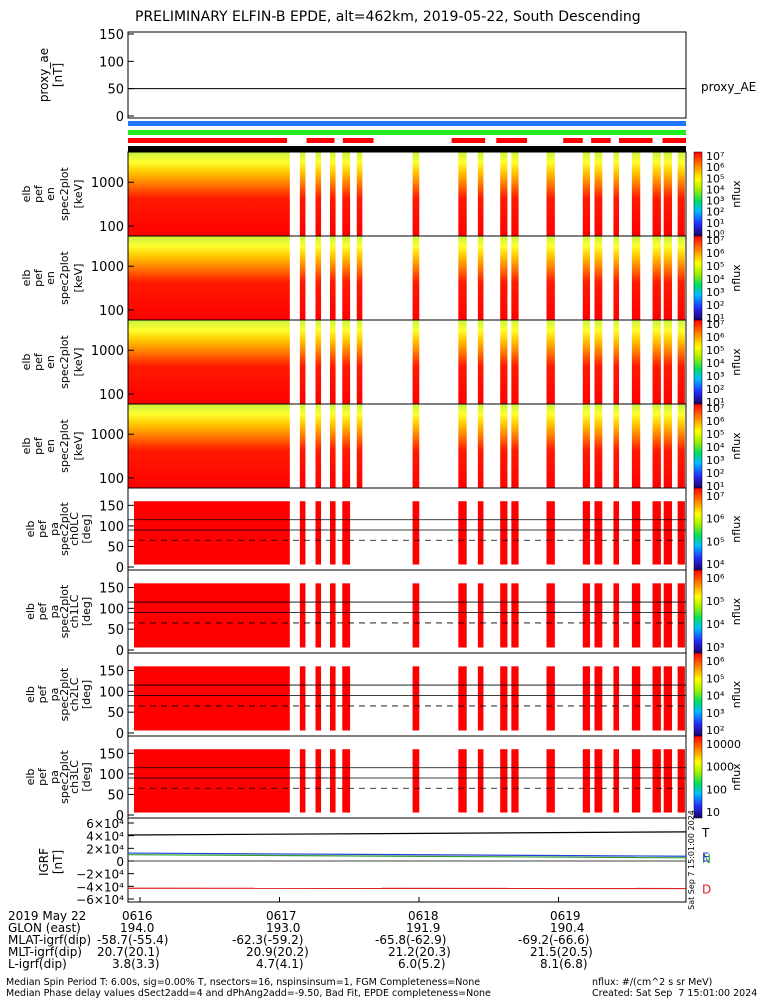 The height and width of the screenshot is (1000, 775). I want to click on status-bar-black, so click(407, 149).